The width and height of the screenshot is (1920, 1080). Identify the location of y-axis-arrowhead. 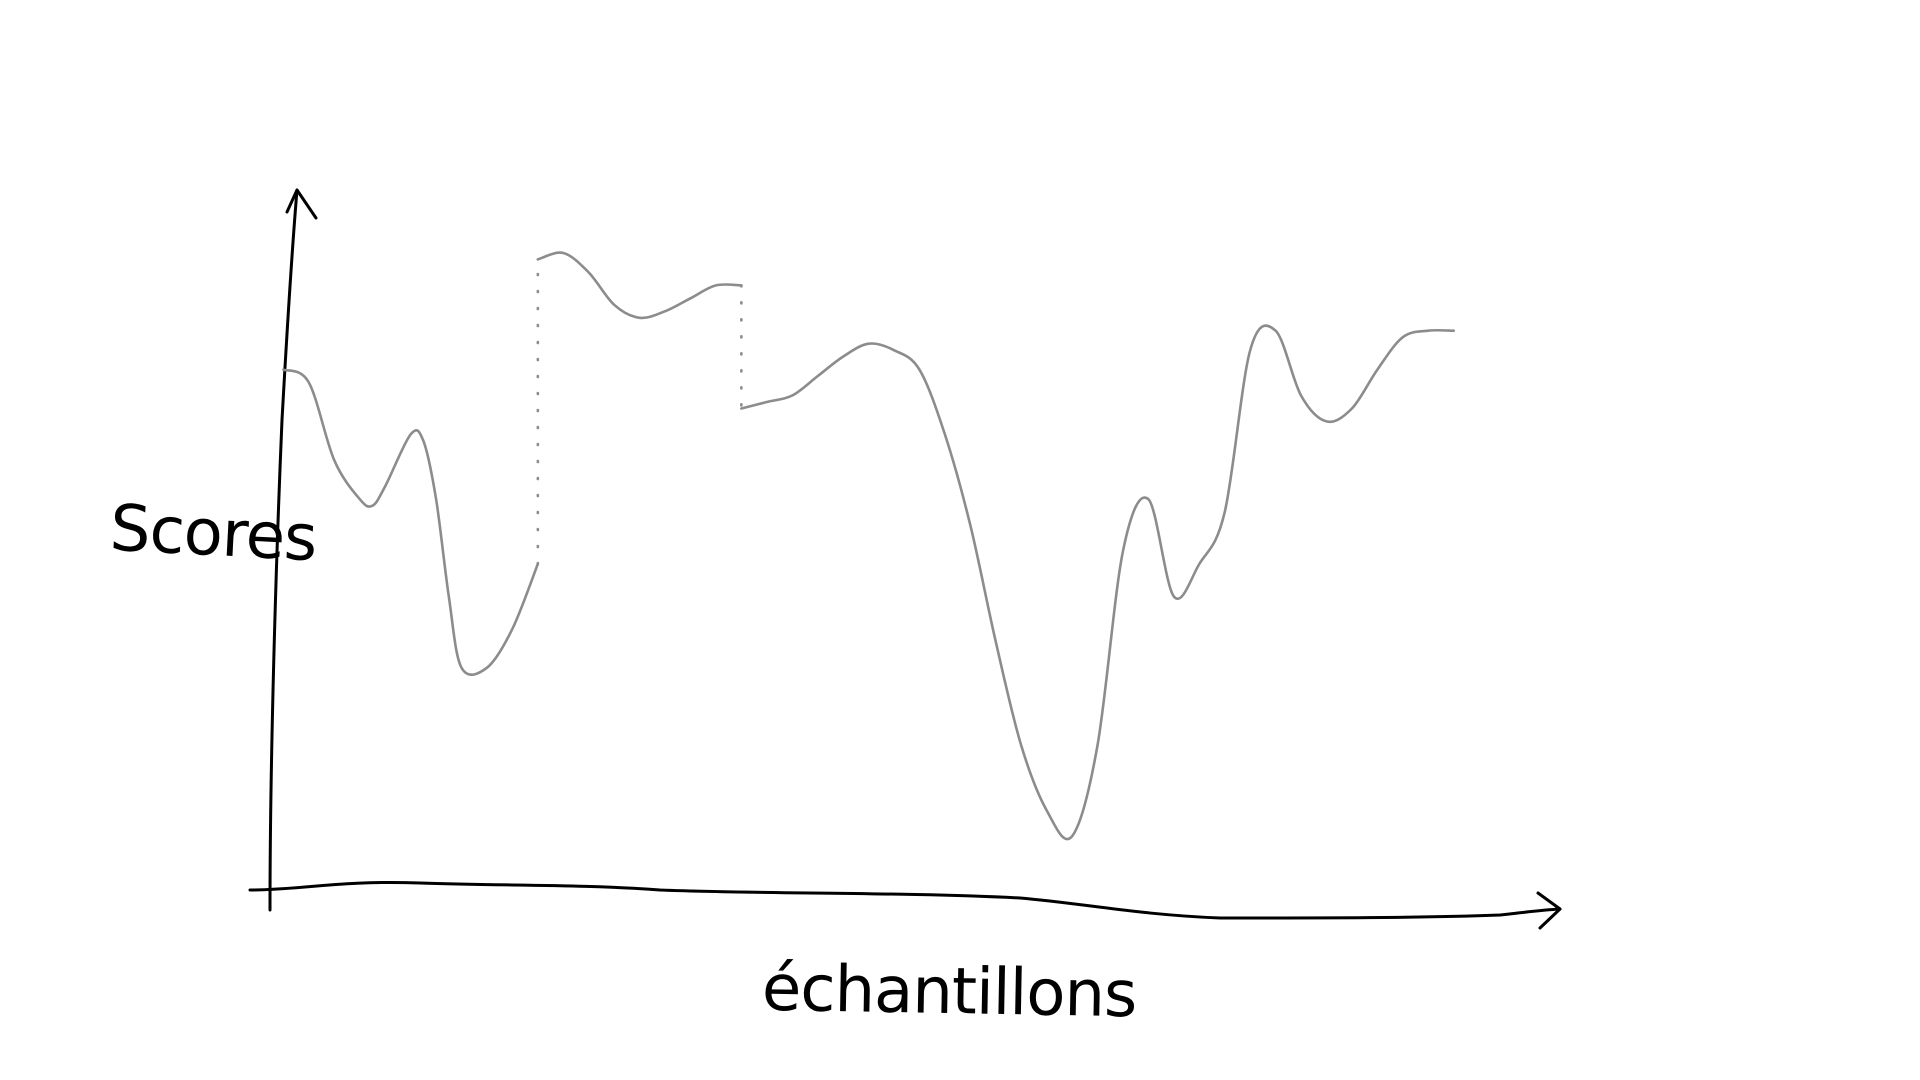
(301, 204).